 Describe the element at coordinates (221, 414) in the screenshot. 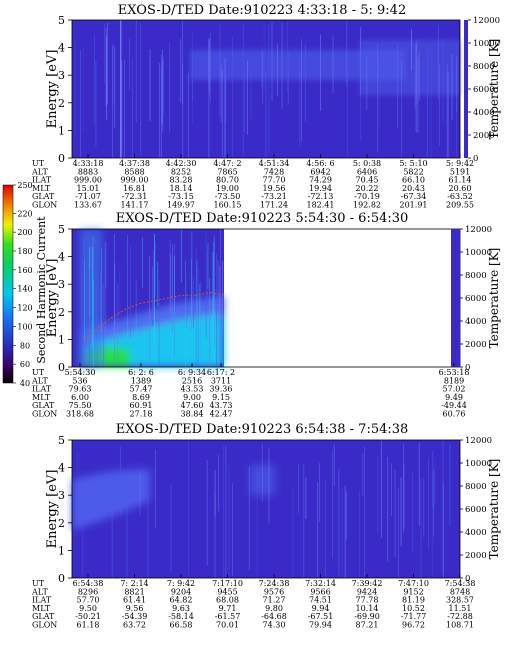

I see `orbit-cell: 42.47` at that location.